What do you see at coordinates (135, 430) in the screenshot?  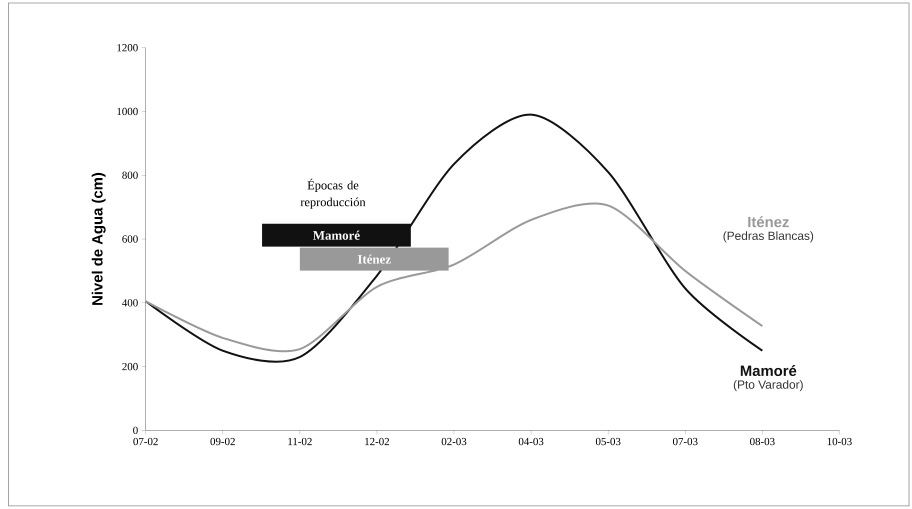 I see `y-tick-label: 0` at bounding box center [135, 430].